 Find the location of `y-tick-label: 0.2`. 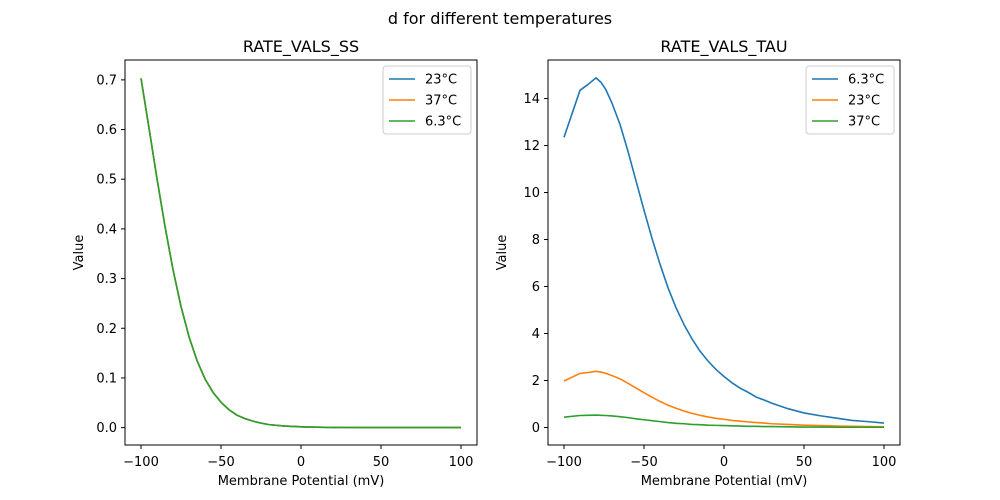

y-tick-label: 0.2 is located at coordinates (106, 329).